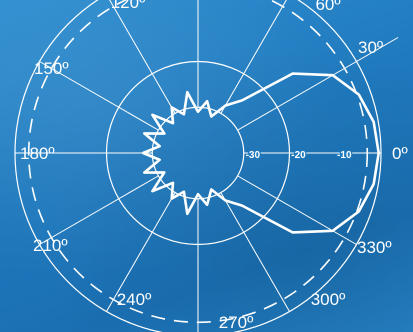 The height and width of the screenshot is (332, 413). Describe the element at coordinates (327, 7) in the screenshot. I see `angle-tick-label: 60º` at that location.